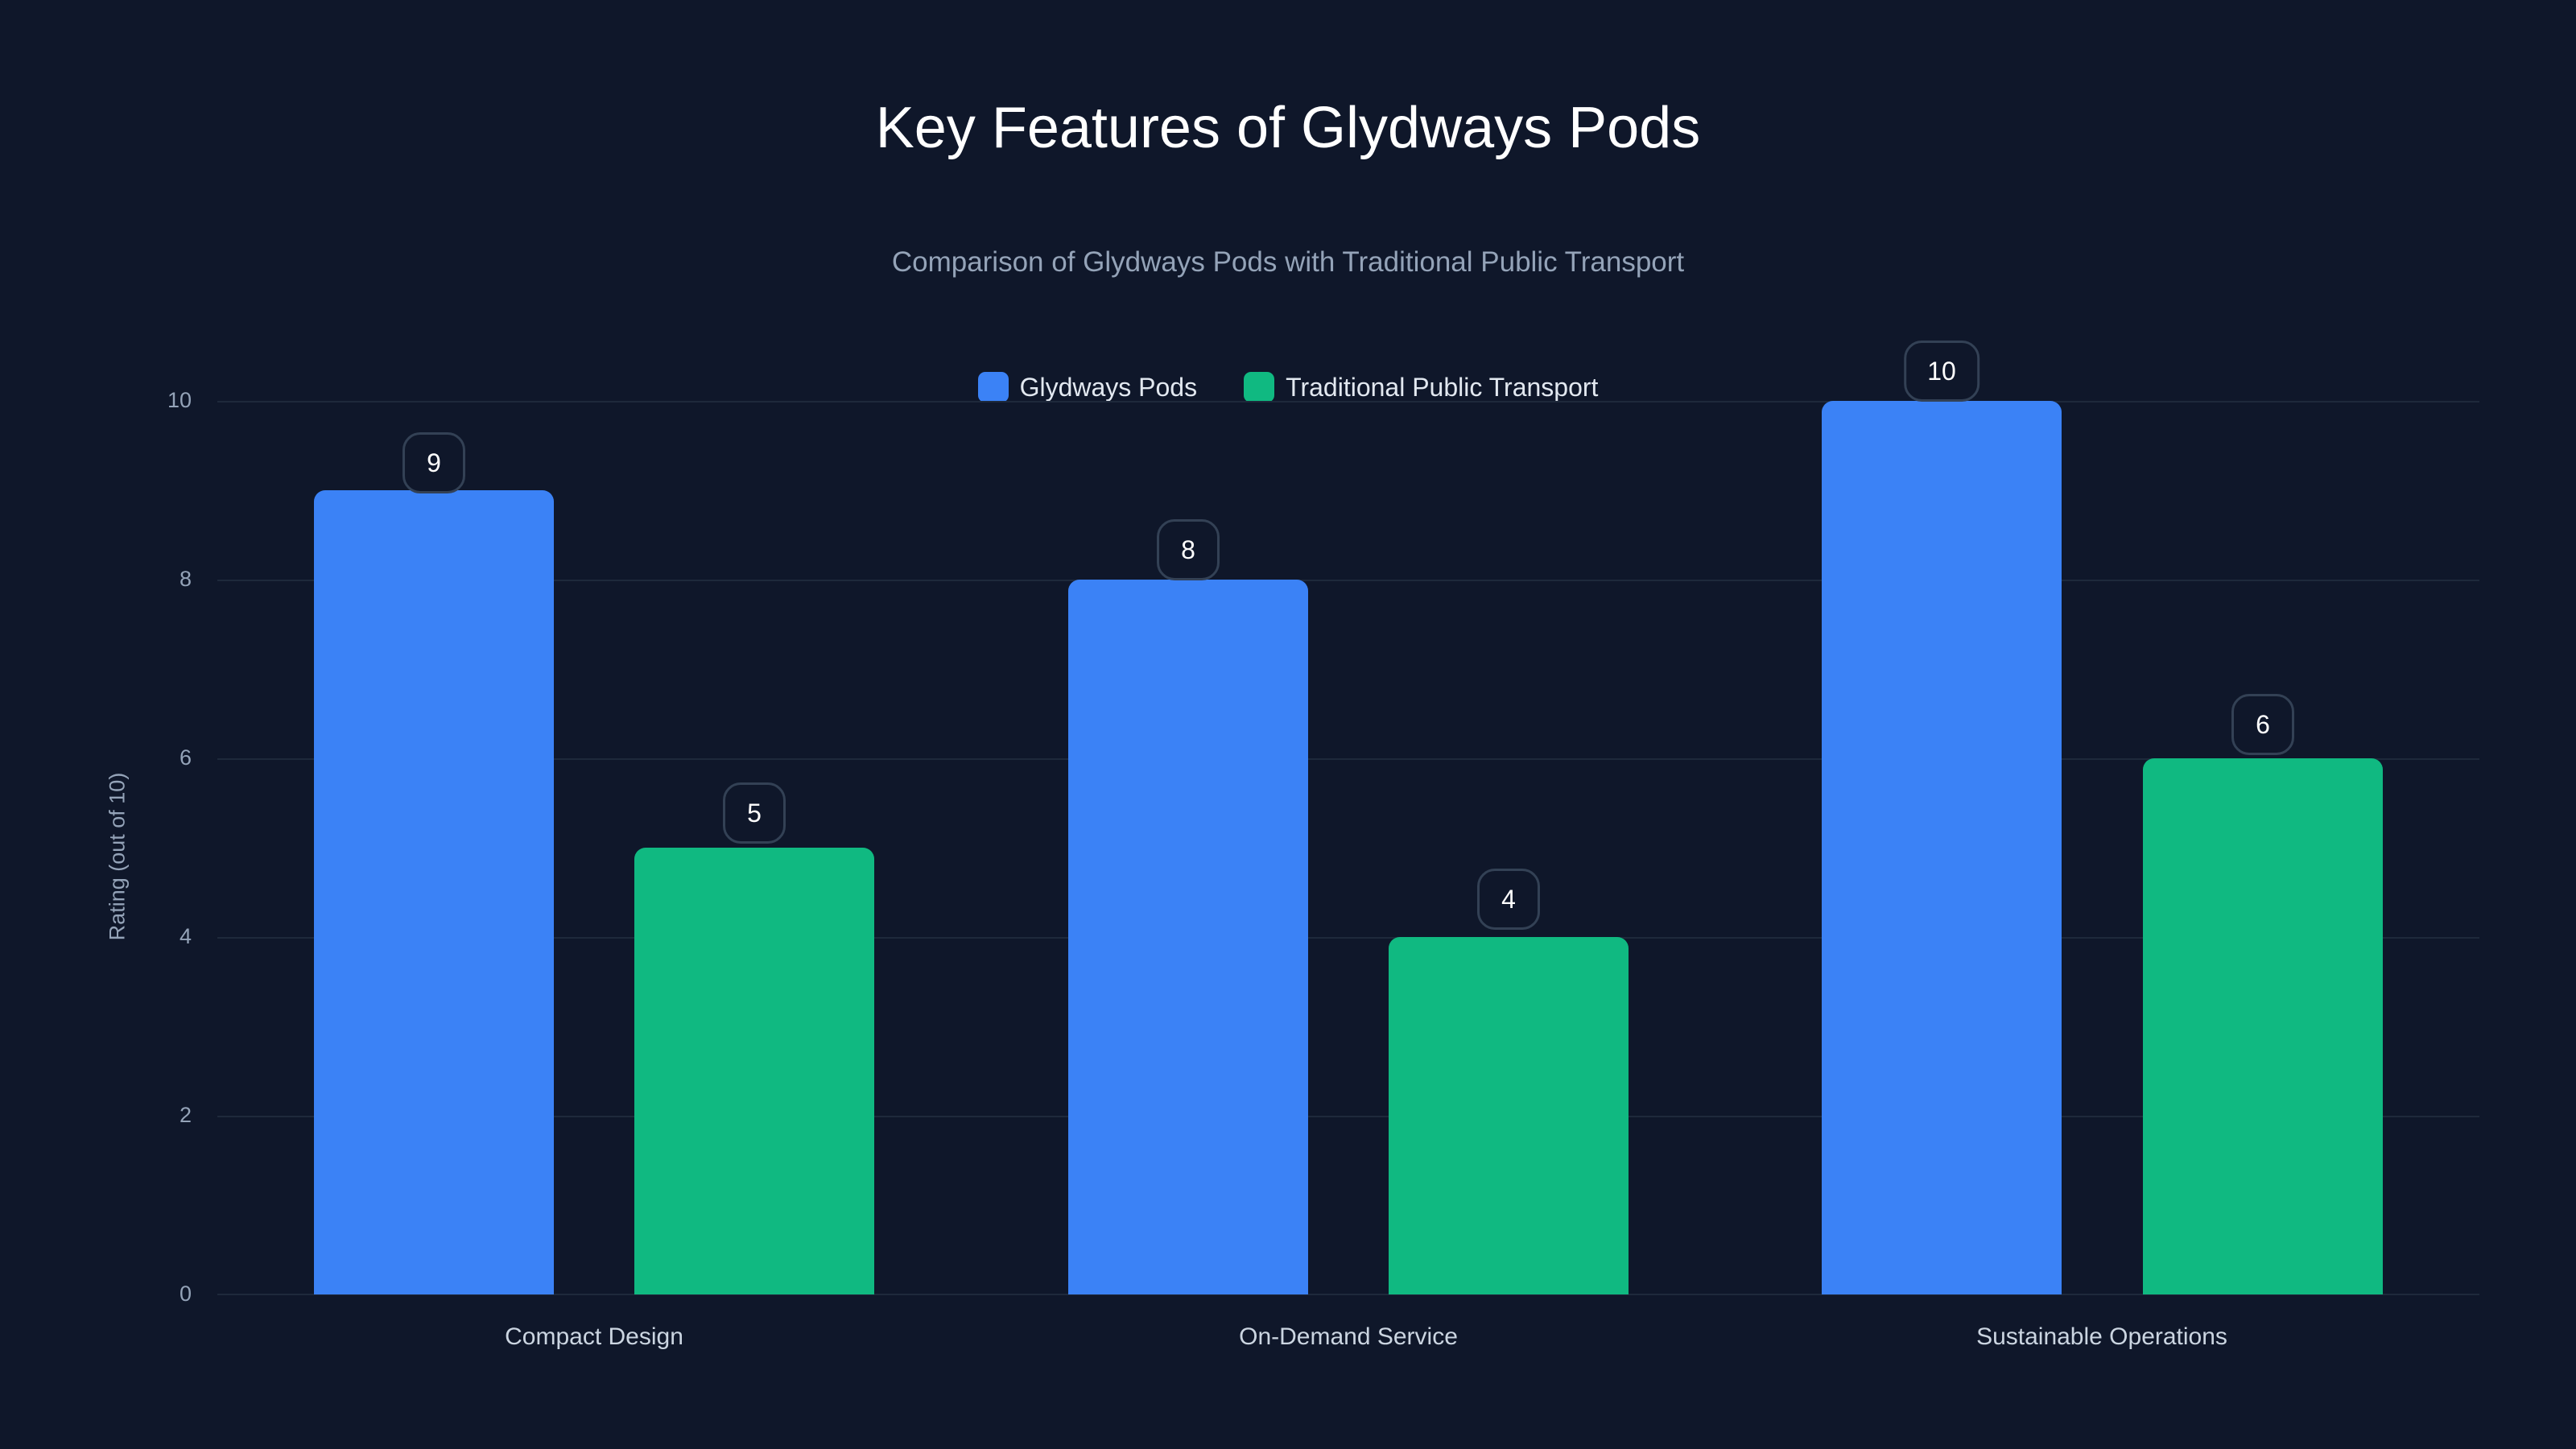  I want to click on legend-label: Traditional Public Transport, so click(1442, 387).